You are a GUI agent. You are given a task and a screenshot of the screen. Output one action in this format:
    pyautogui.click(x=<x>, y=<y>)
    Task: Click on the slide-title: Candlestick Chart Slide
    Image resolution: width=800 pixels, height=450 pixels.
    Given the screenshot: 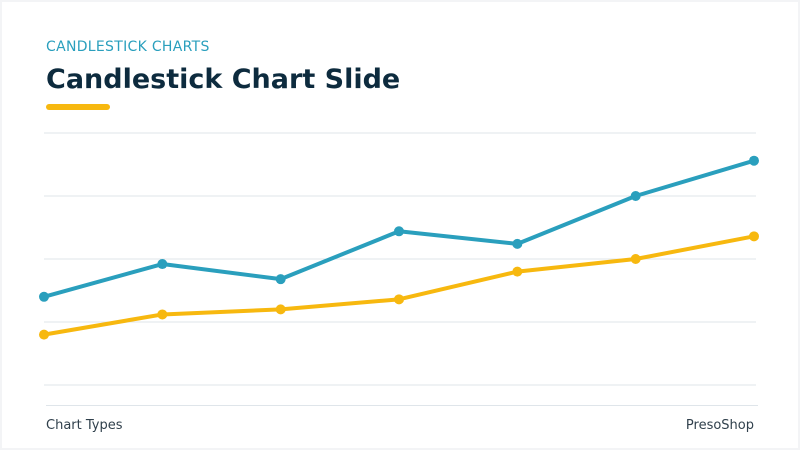 What is the action you would take?
    pyautogui.click(x=223, y=79)
    